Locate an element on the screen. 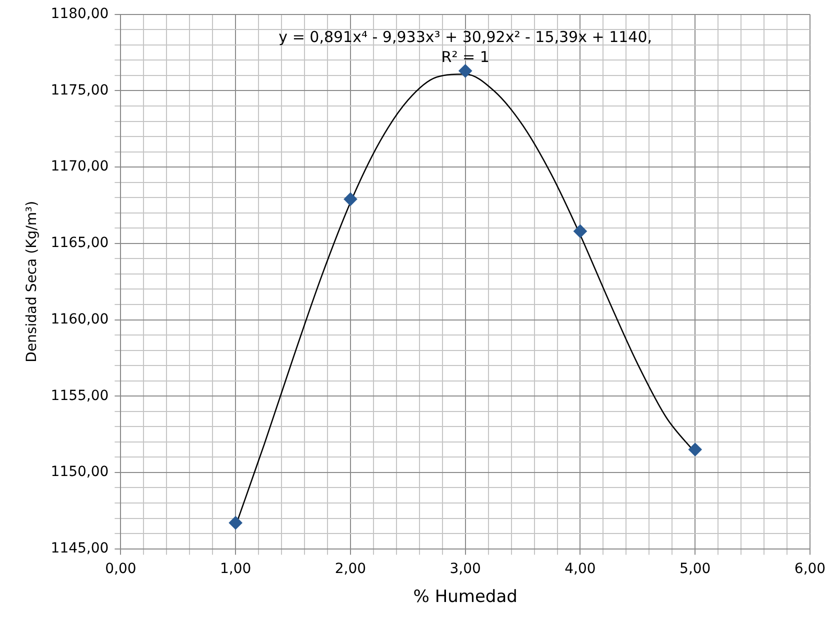  y-tick-label: 1160,00 is located at coordinates (79, 319).